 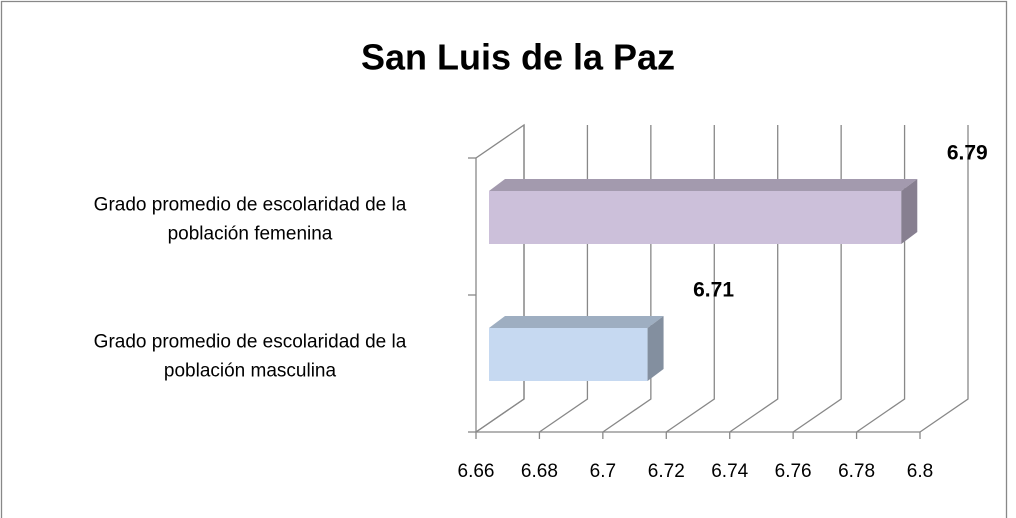 What do you see at coordinates (967, 153) in the screenshot?
I see `data-label: 6.79` at bounding box center [967, 153].